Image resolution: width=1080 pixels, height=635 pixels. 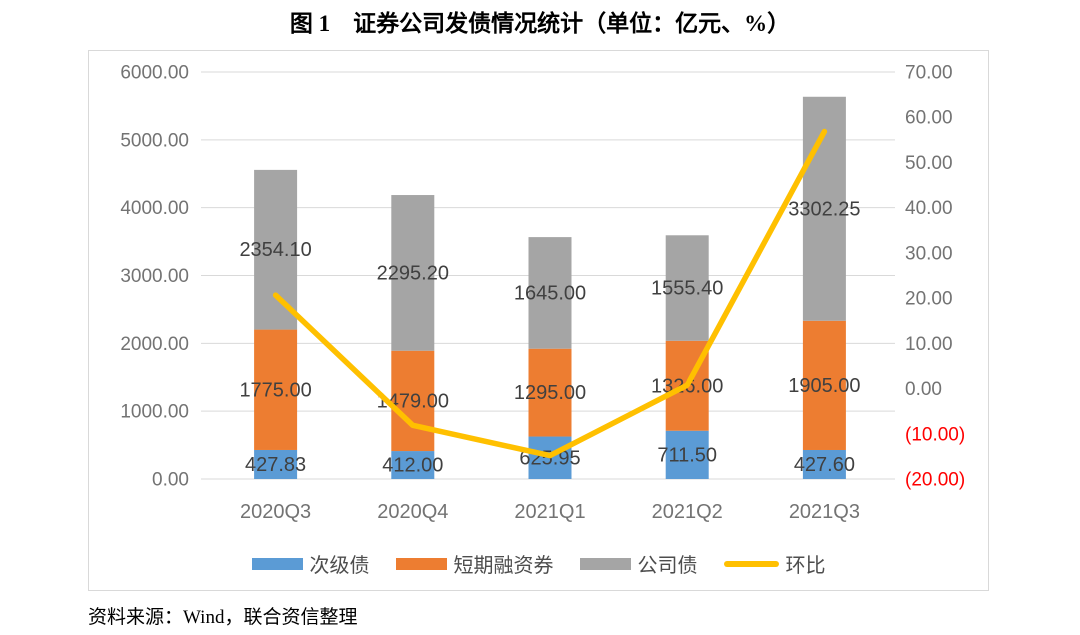 What do you see at coordinates (935, 480) in the screenshot?
I see `right-axis-tick-label: (20.00)` at bounding box center [935, 480].